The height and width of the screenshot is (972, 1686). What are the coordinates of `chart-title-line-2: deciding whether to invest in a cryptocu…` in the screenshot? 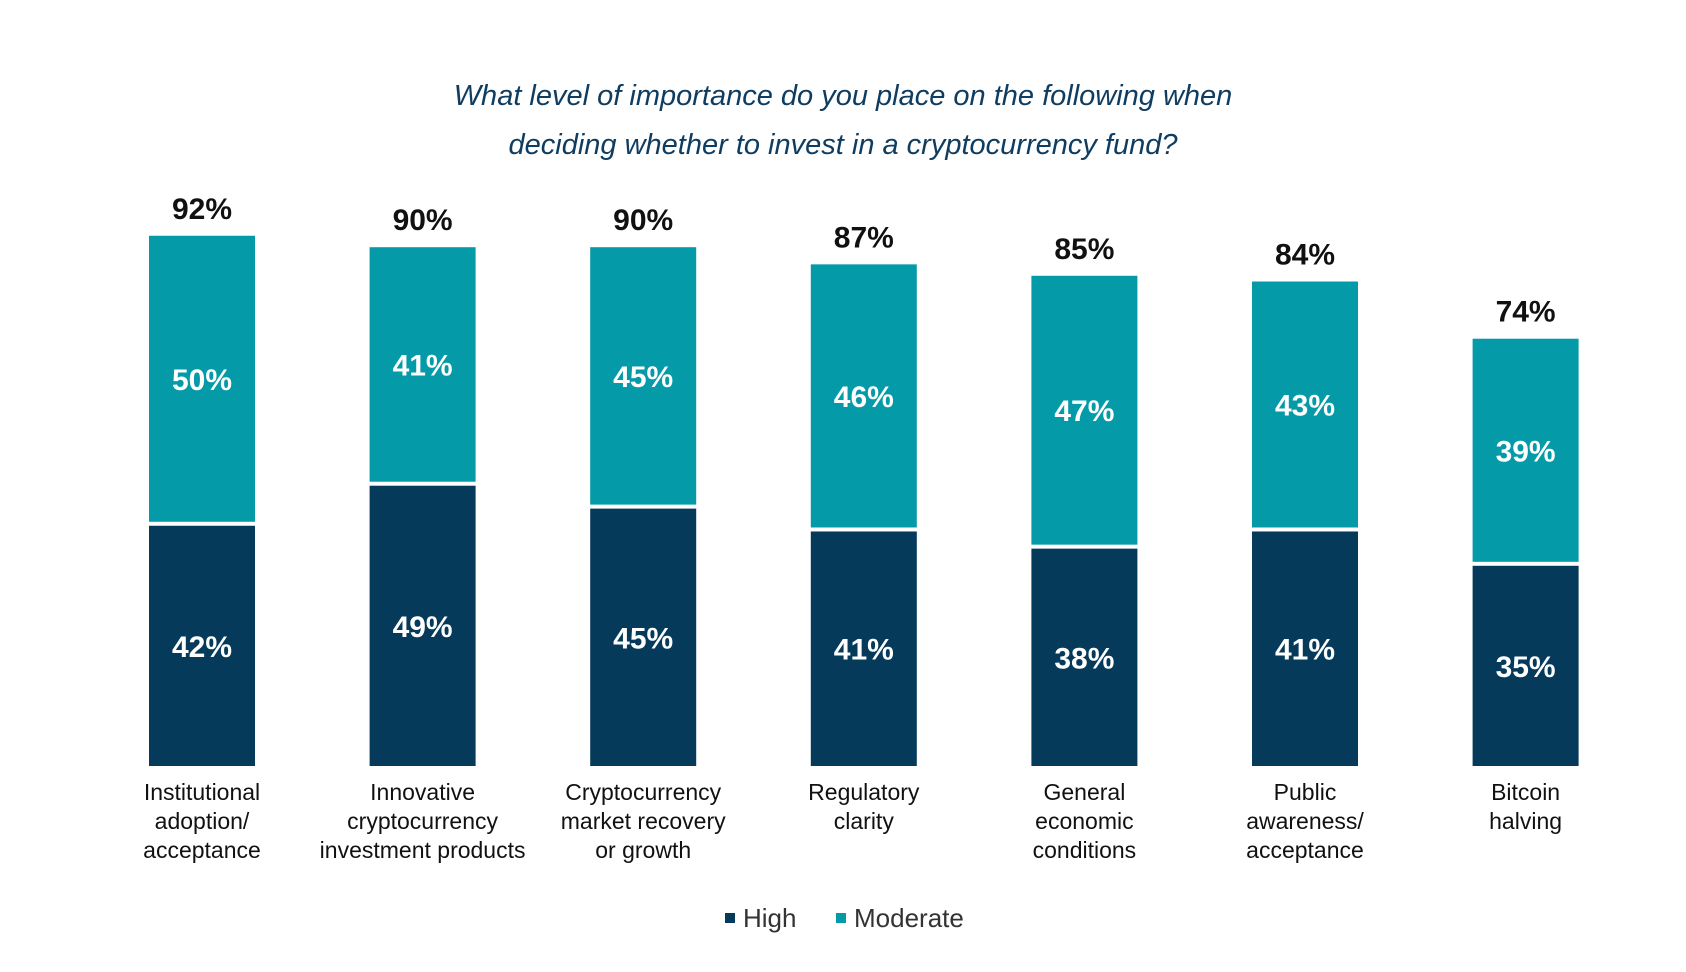 It's located at (844, 145).